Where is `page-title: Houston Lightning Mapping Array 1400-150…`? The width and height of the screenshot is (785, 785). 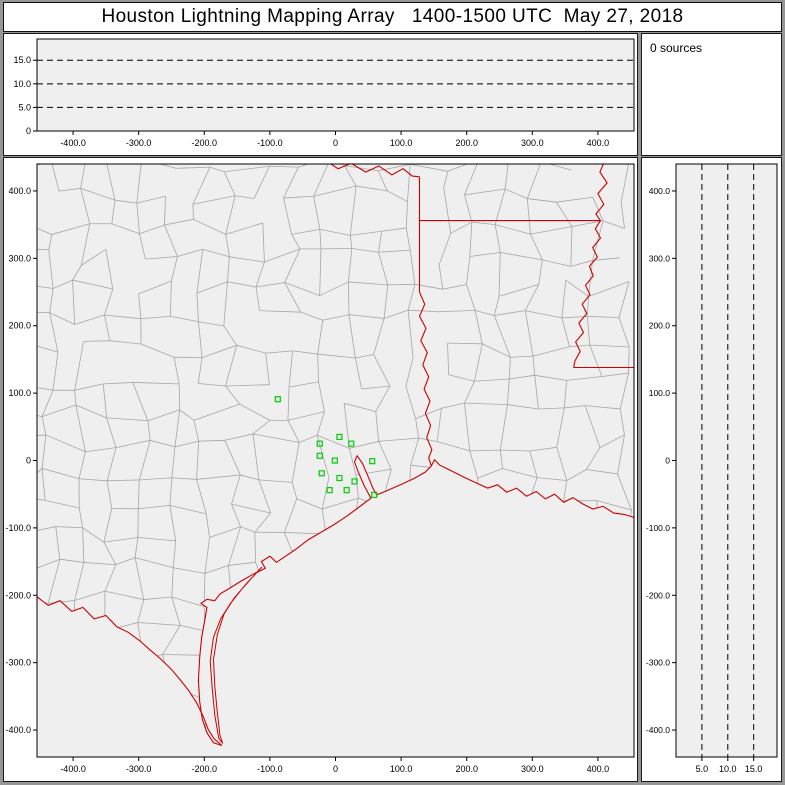
page-title: Houston Lightning Mapping Array 1400-150… is located at coordinates (392, 16).